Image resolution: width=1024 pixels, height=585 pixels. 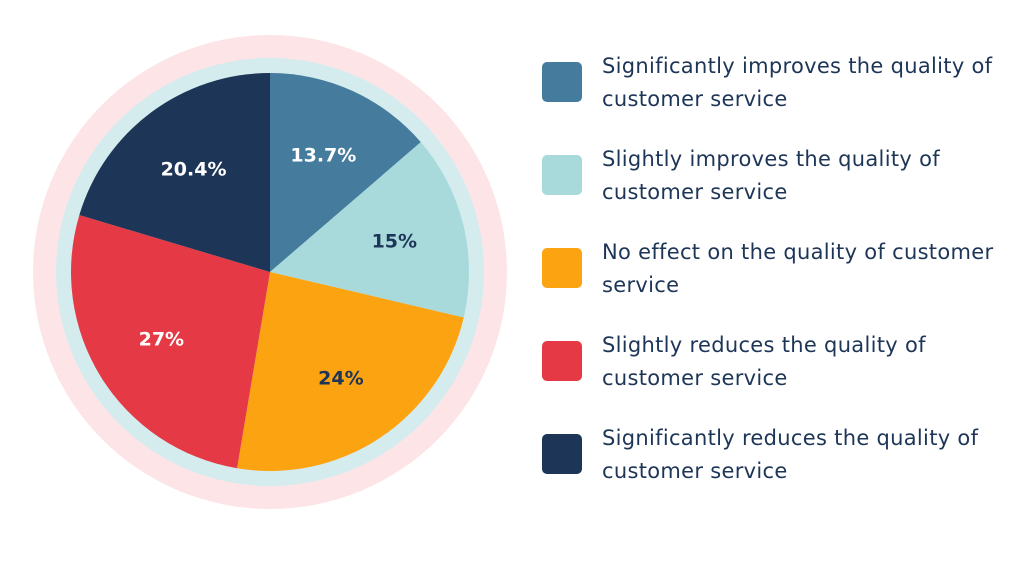 I want to click on pie-slice-label-4: 27%, so click(x=161, y=340).